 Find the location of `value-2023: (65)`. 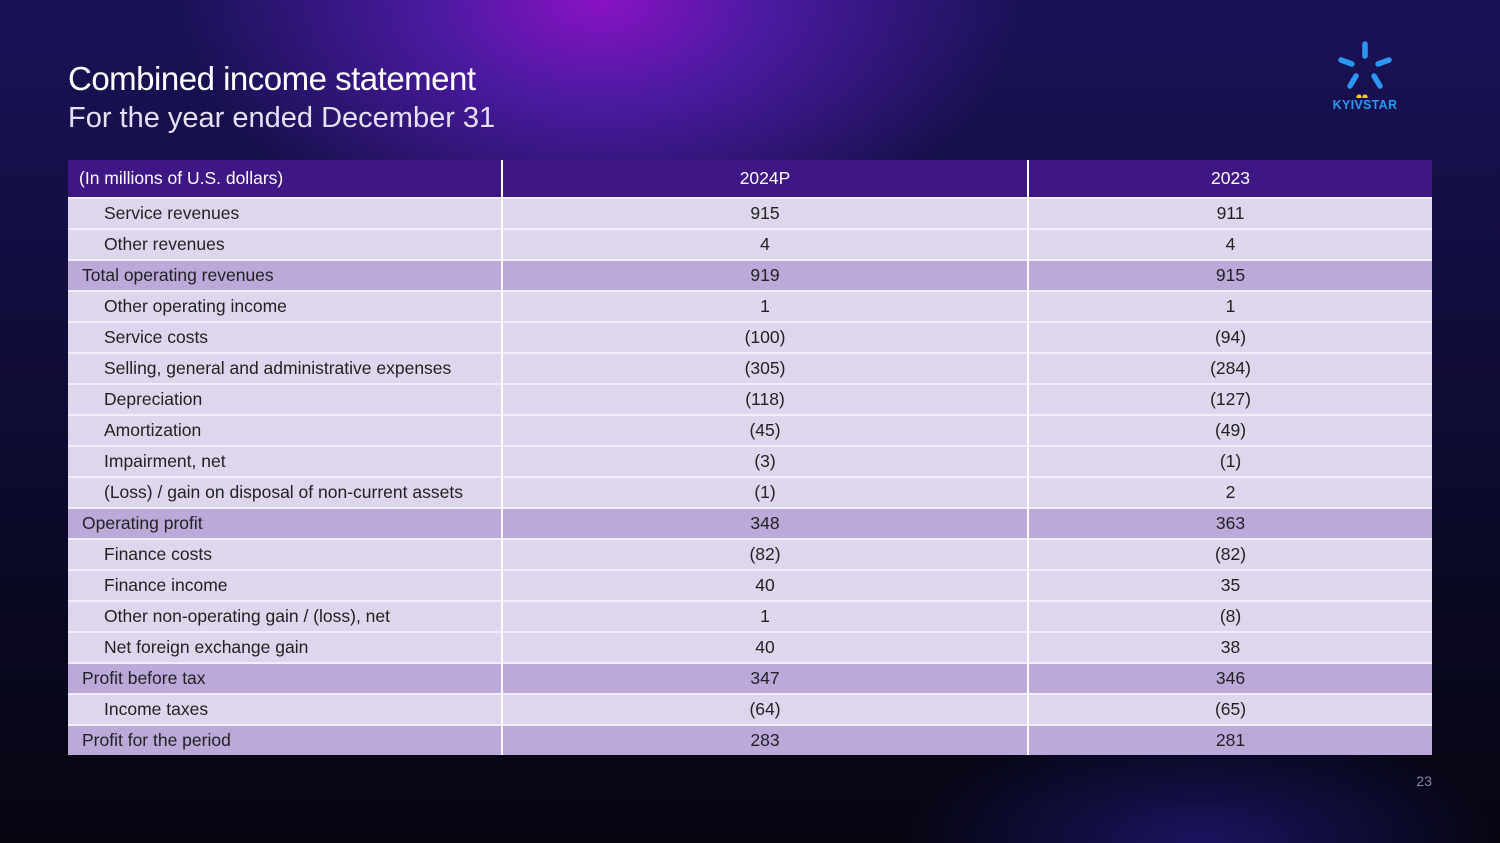

value-2023: (65) is located at coordinates (1229, 709).